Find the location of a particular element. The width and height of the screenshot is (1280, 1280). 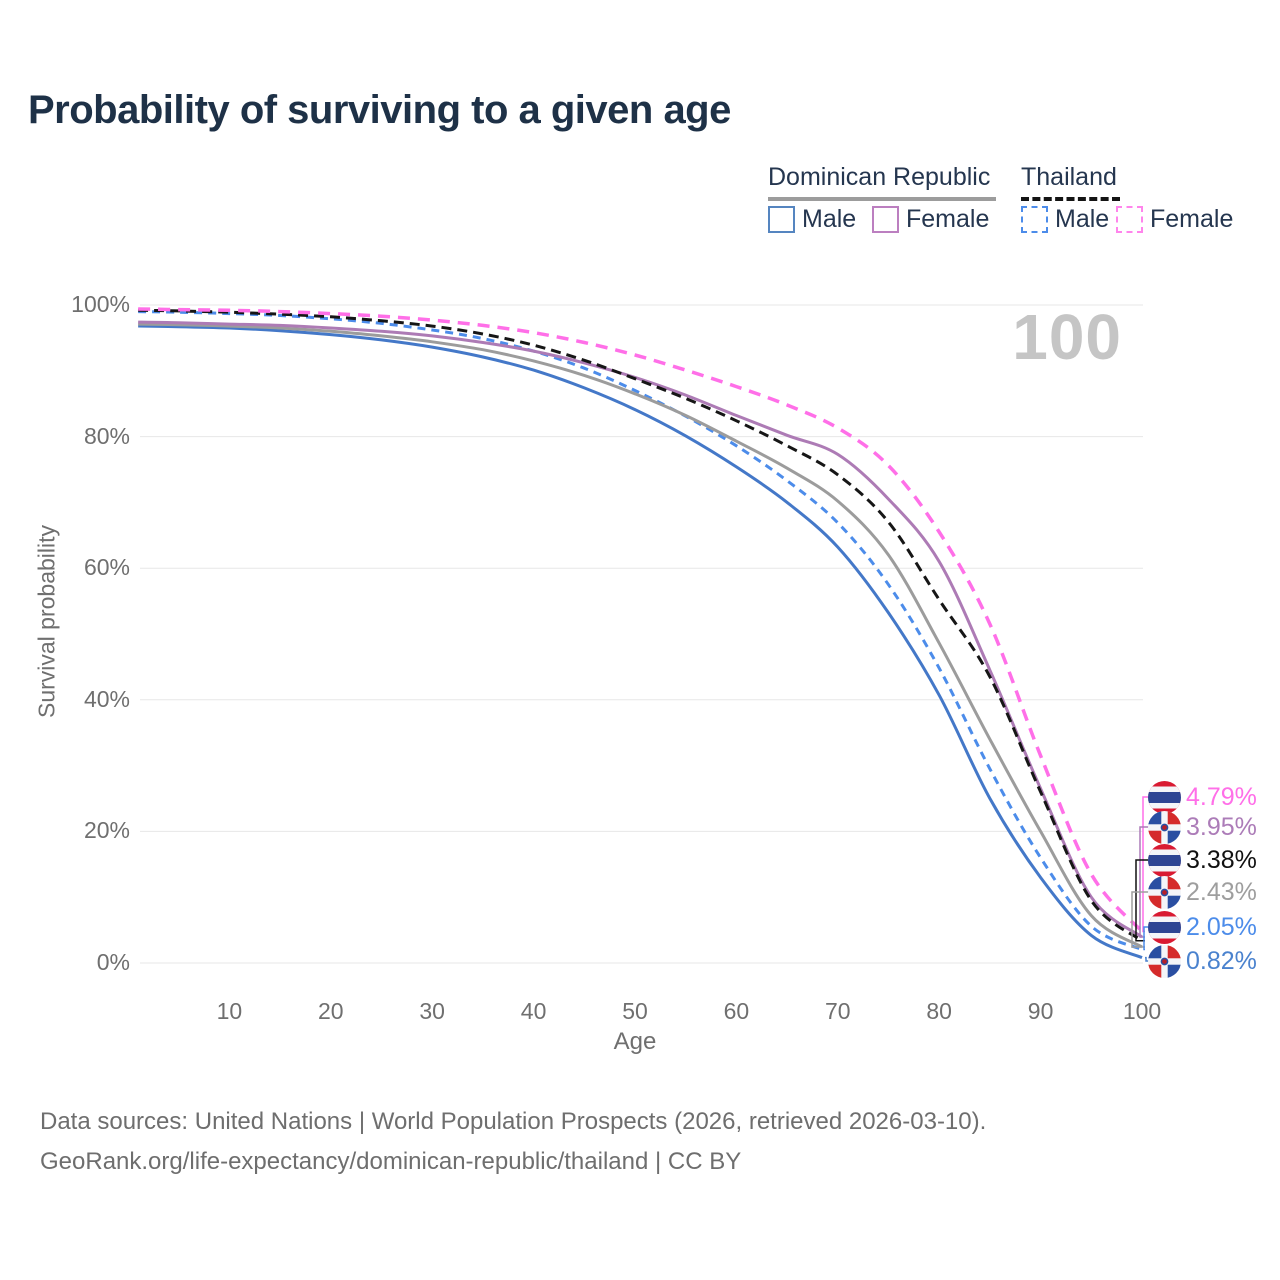

x-tick-label: 100 is located at coordinates (1142, 1011).